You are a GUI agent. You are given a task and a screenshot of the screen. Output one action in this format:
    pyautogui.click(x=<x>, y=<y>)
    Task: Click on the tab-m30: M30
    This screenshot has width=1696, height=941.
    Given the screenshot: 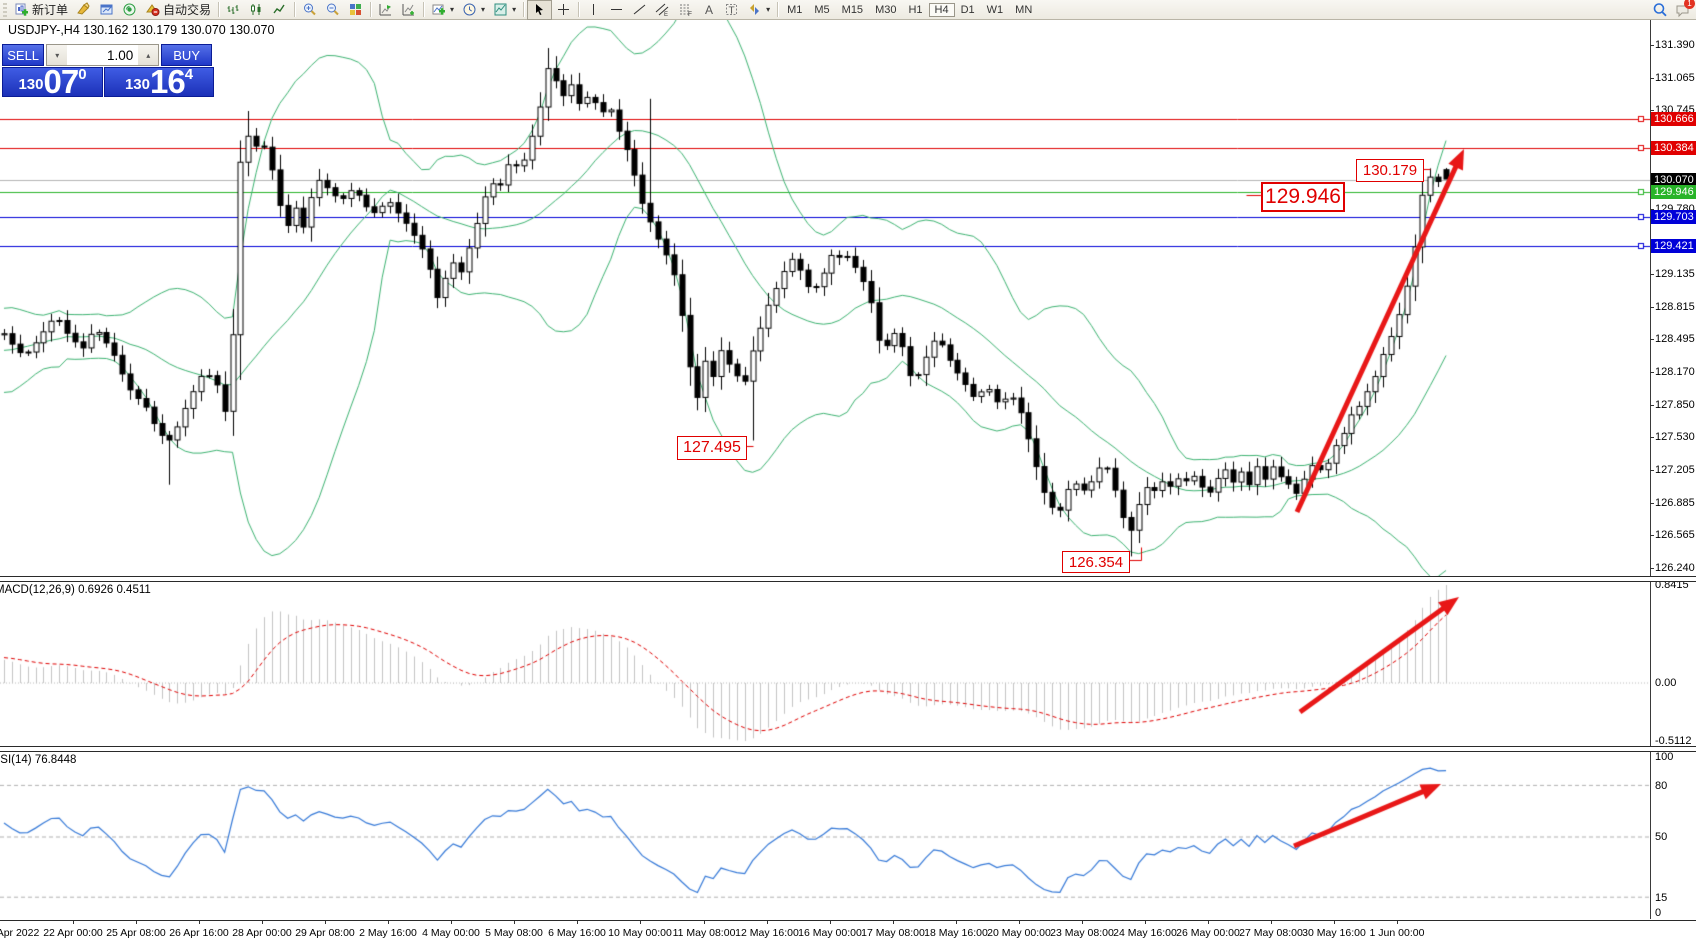 What is the action you would take?
    pyautogui.click(x=886, y=9)
    